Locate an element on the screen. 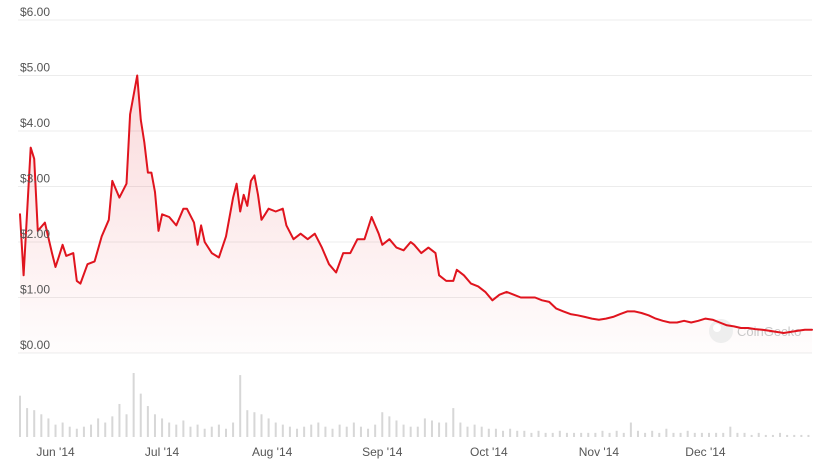  x-tick-label: Jul '14 is located at coordinates (162, 452).